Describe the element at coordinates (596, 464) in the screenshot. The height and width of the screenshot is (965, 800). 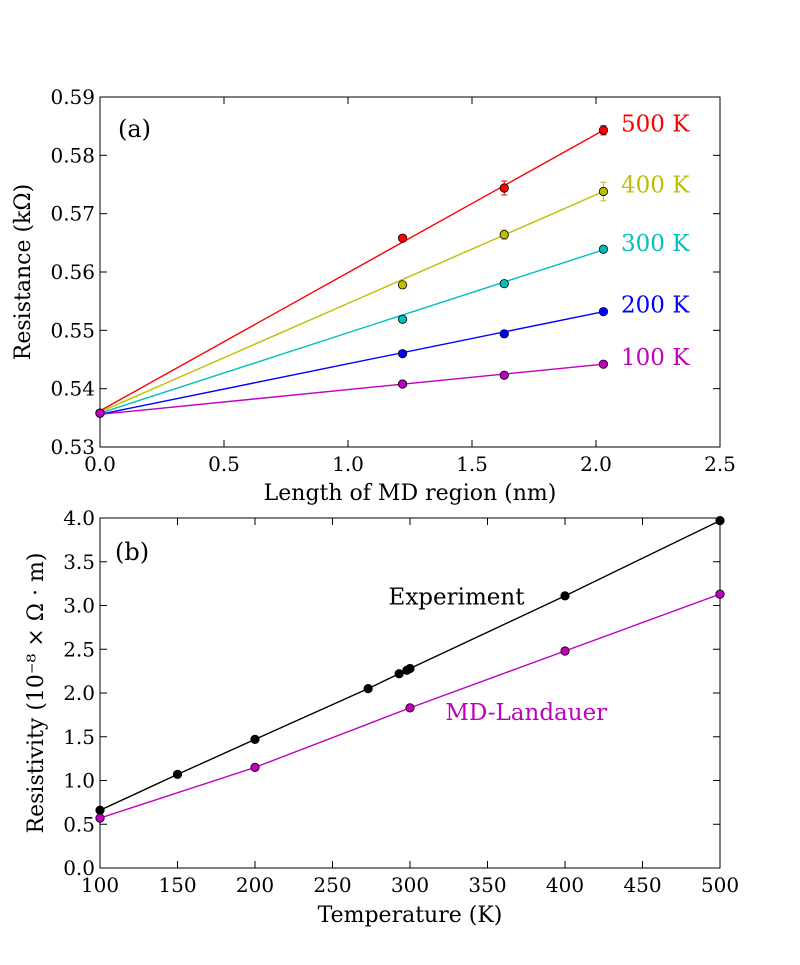
I see `panel-a-x-tick-label: 2.0` at that location.